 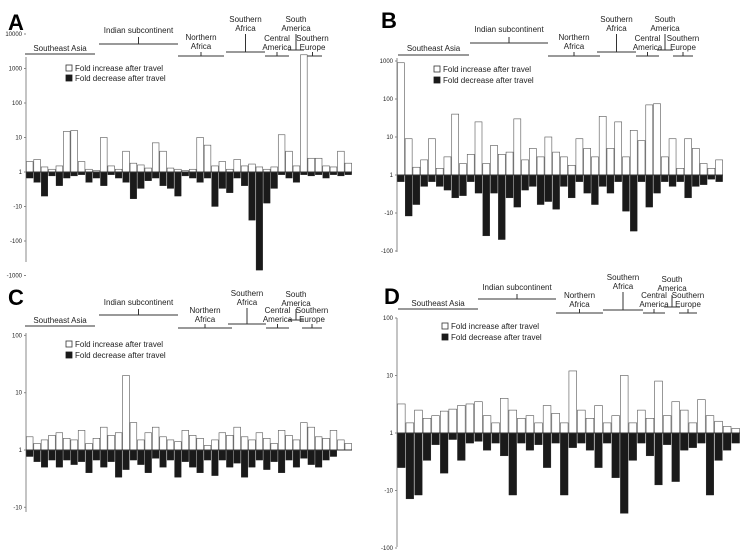 What do you see at coordinates (247, 293) in the screenshot?
I see `region-label: Southern` at bounding box center [247, 293].